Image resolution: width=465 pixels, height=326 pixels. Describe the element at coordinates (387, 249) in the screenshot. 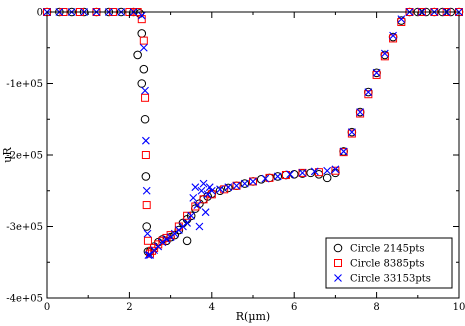

I see `legend-label: Circle 2145pts` at that location.